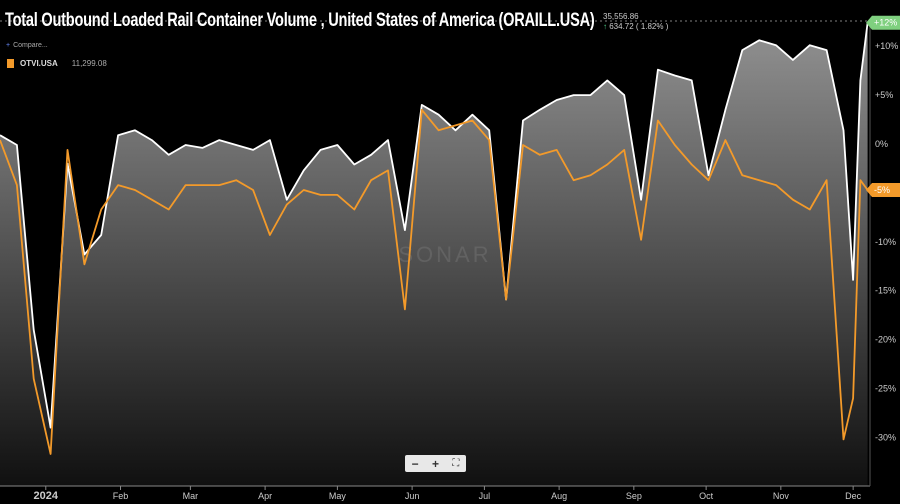 The width and height of the screenshot is (900, 504). Describe the element at coordinates (412, 496) in the screenshot. I see `x-tick-label: Jun` at that location.